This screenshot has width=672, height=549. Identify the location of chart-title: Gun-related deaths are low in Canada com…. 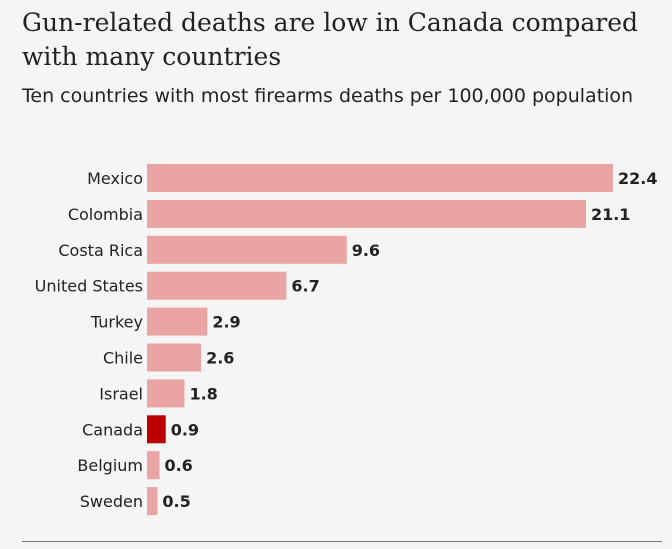
(330, 39).